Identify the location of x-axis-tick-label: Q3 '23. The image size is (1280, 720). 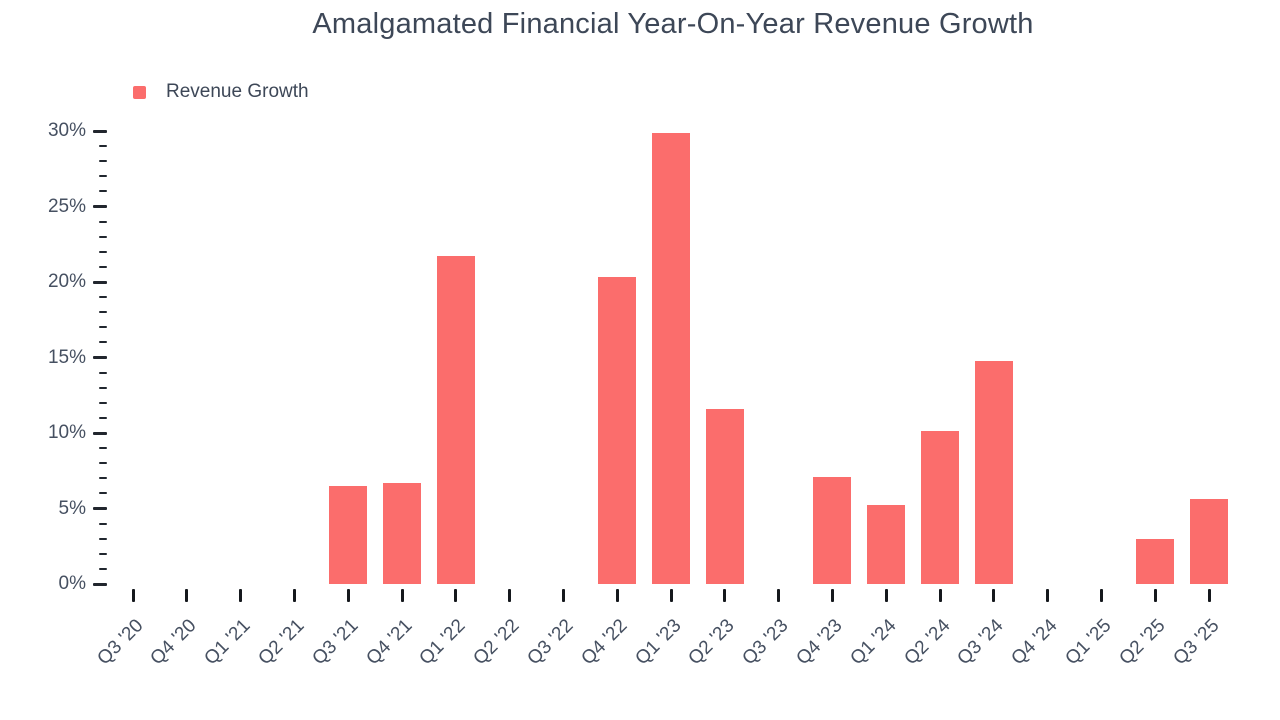
(765, 642).